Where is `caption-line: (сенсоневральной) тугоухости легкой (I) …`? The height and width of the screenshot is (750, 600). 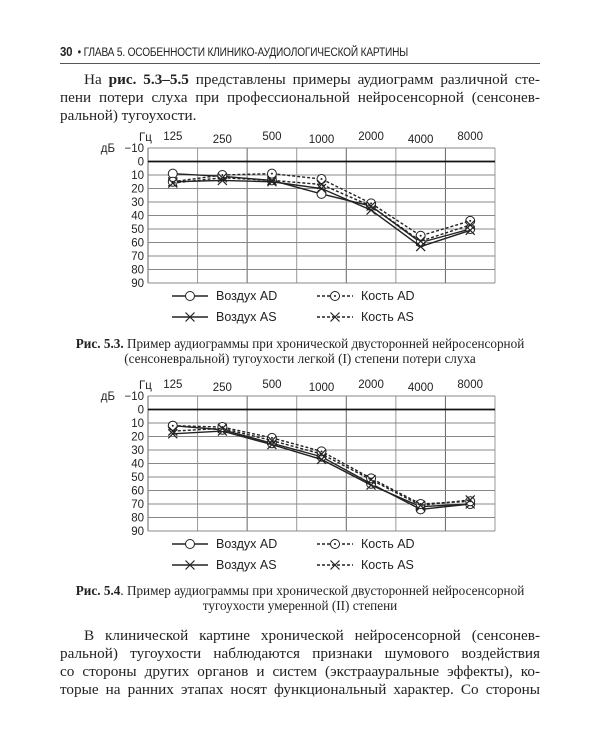 caption-line: (сенсоневральной) тугоухости легкой (I) … is located at coordinates (300, 358).